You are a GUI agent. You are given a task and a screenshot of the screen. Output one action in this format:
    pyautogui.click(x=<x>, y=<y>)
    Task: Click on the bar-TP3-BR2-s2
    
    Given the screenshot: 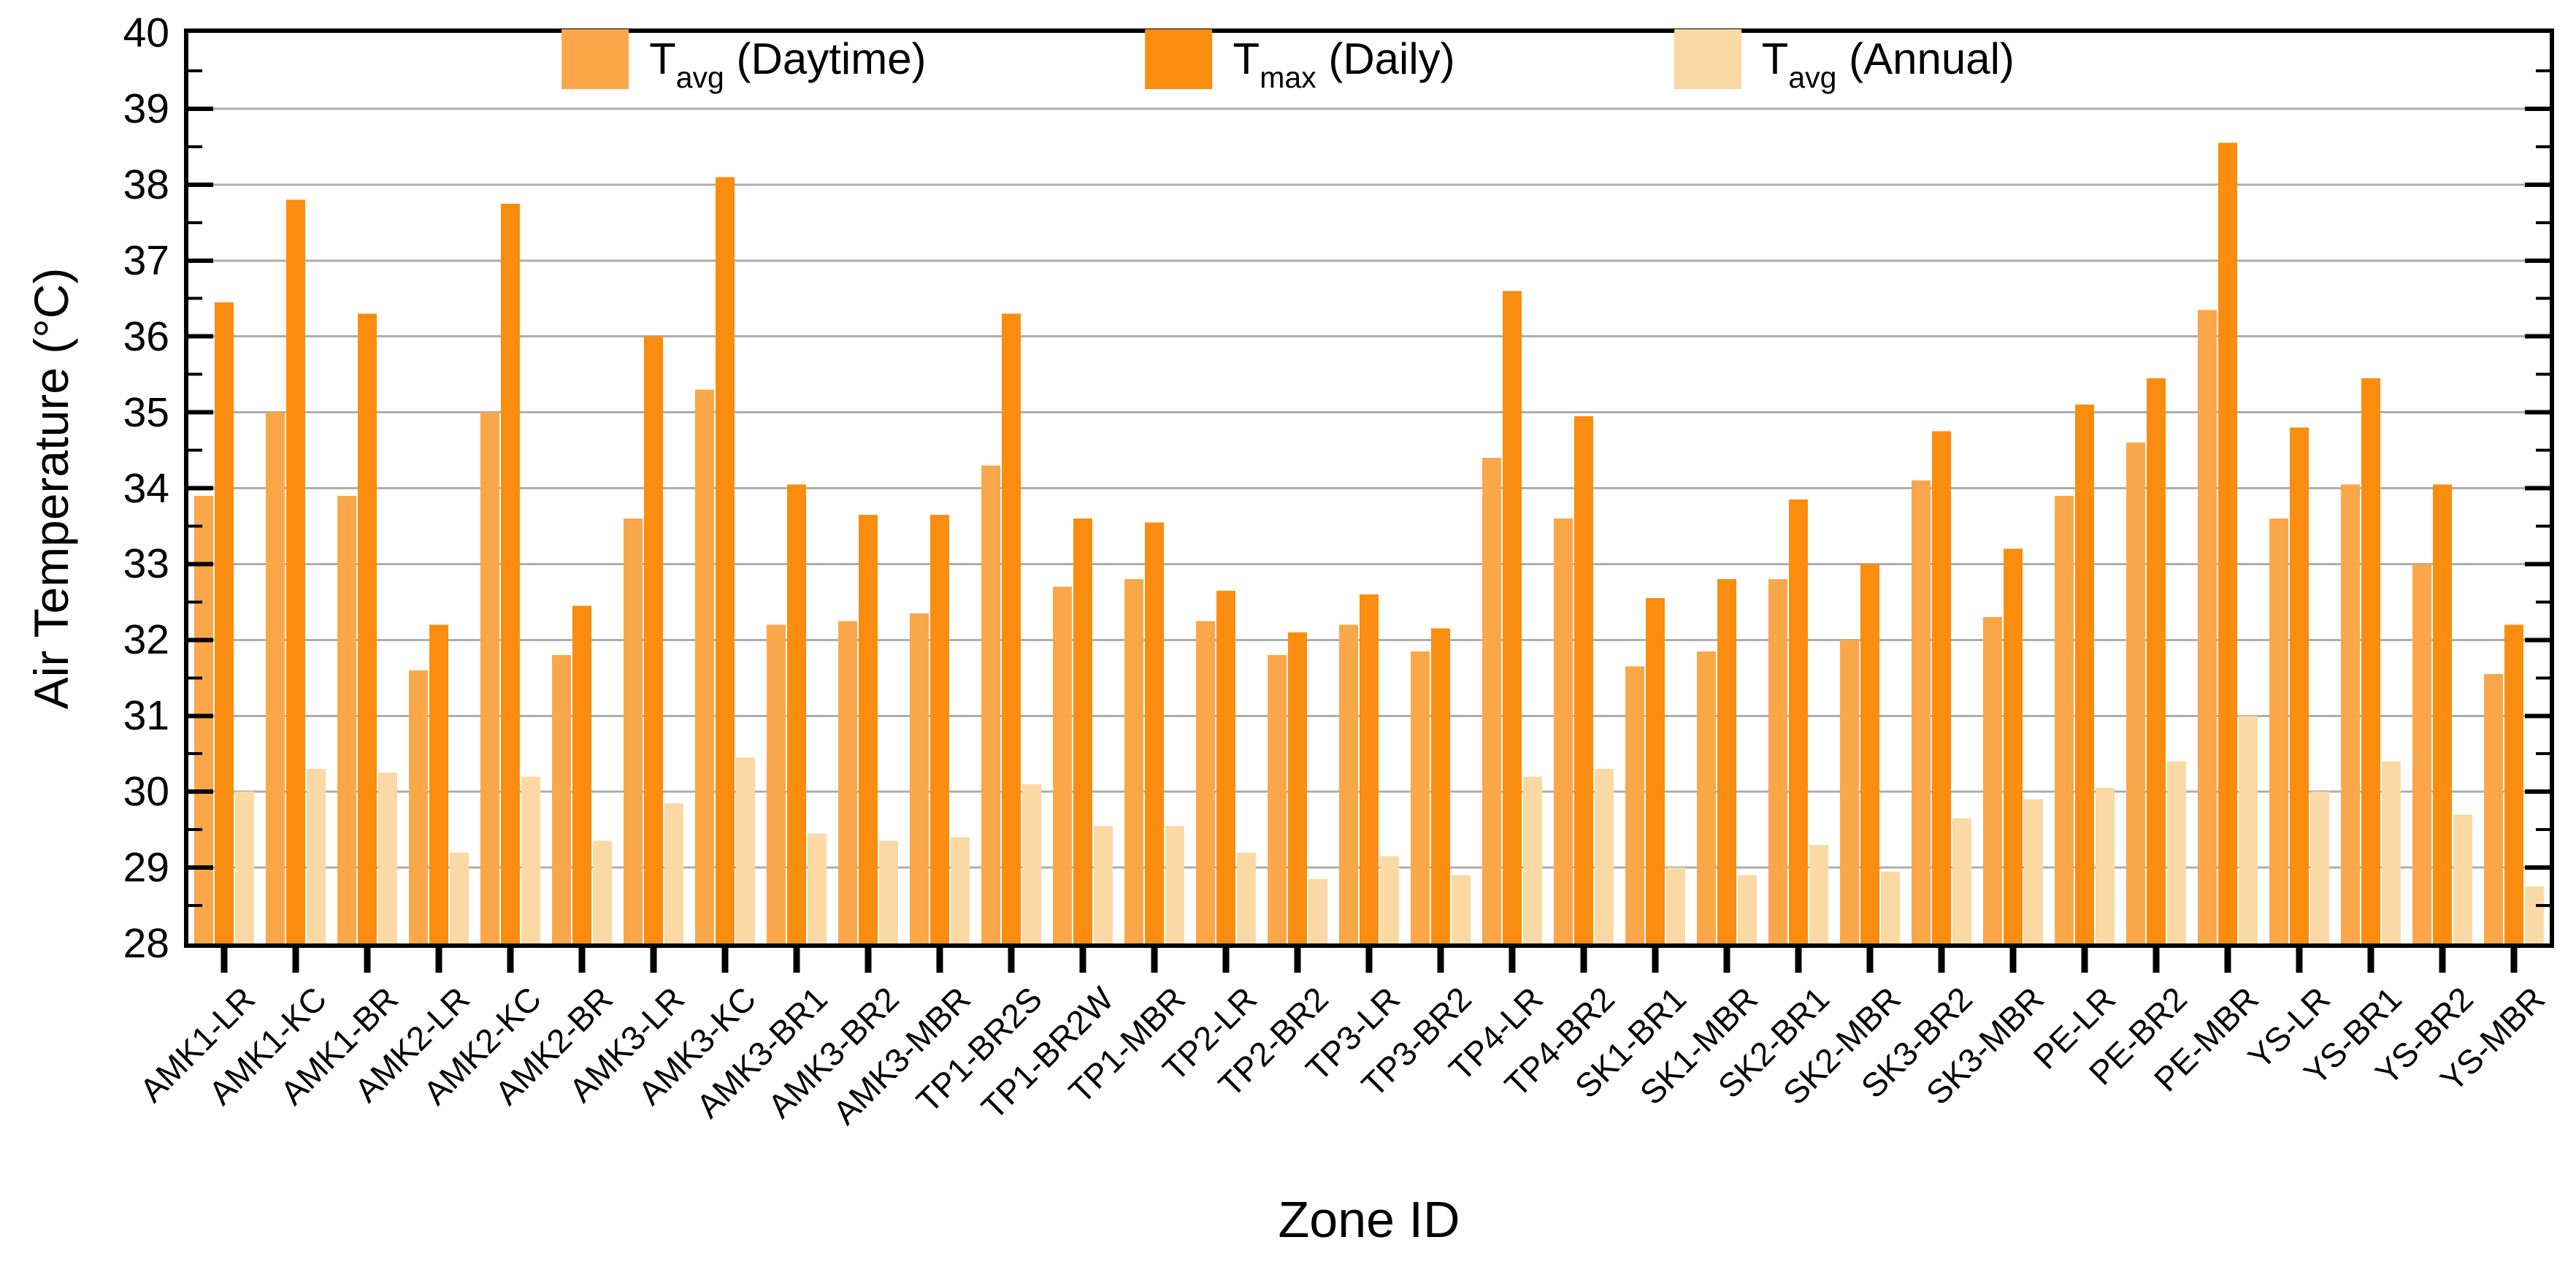 What is the action you would take?
    pyautogui.click(x=1461, y=909)
    